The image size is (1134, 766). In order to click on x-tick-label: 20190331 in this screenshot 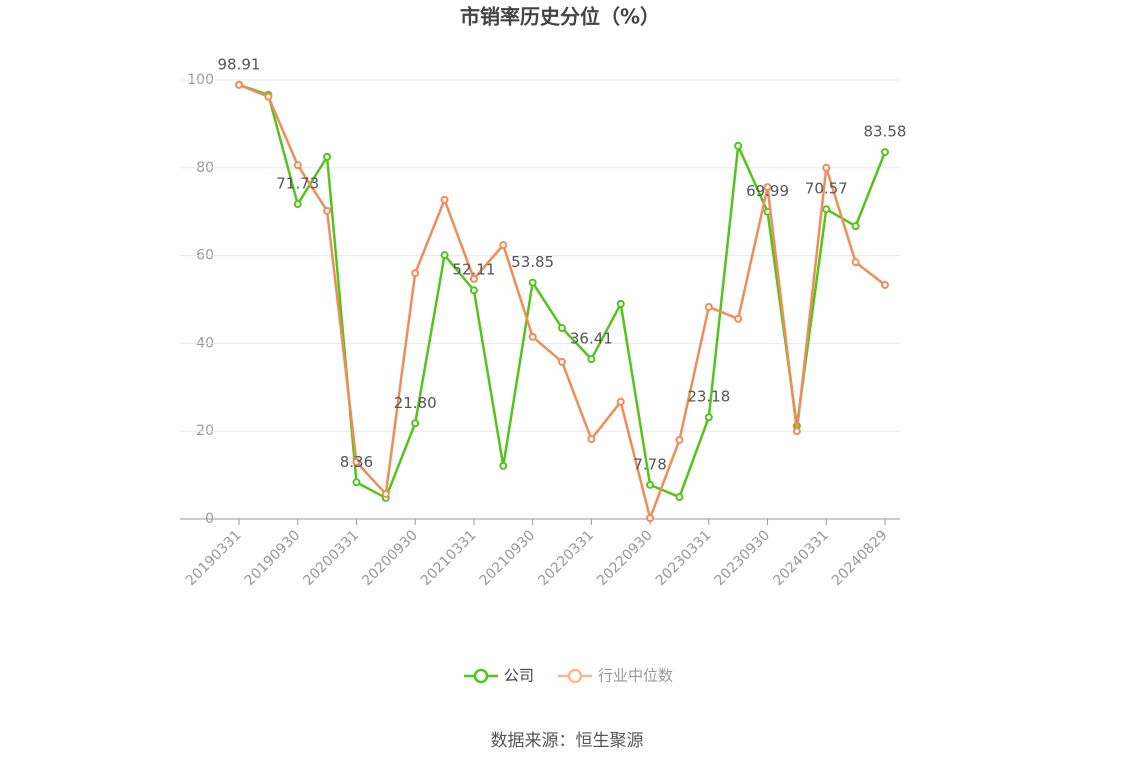, I will do `click(214, 558)`.